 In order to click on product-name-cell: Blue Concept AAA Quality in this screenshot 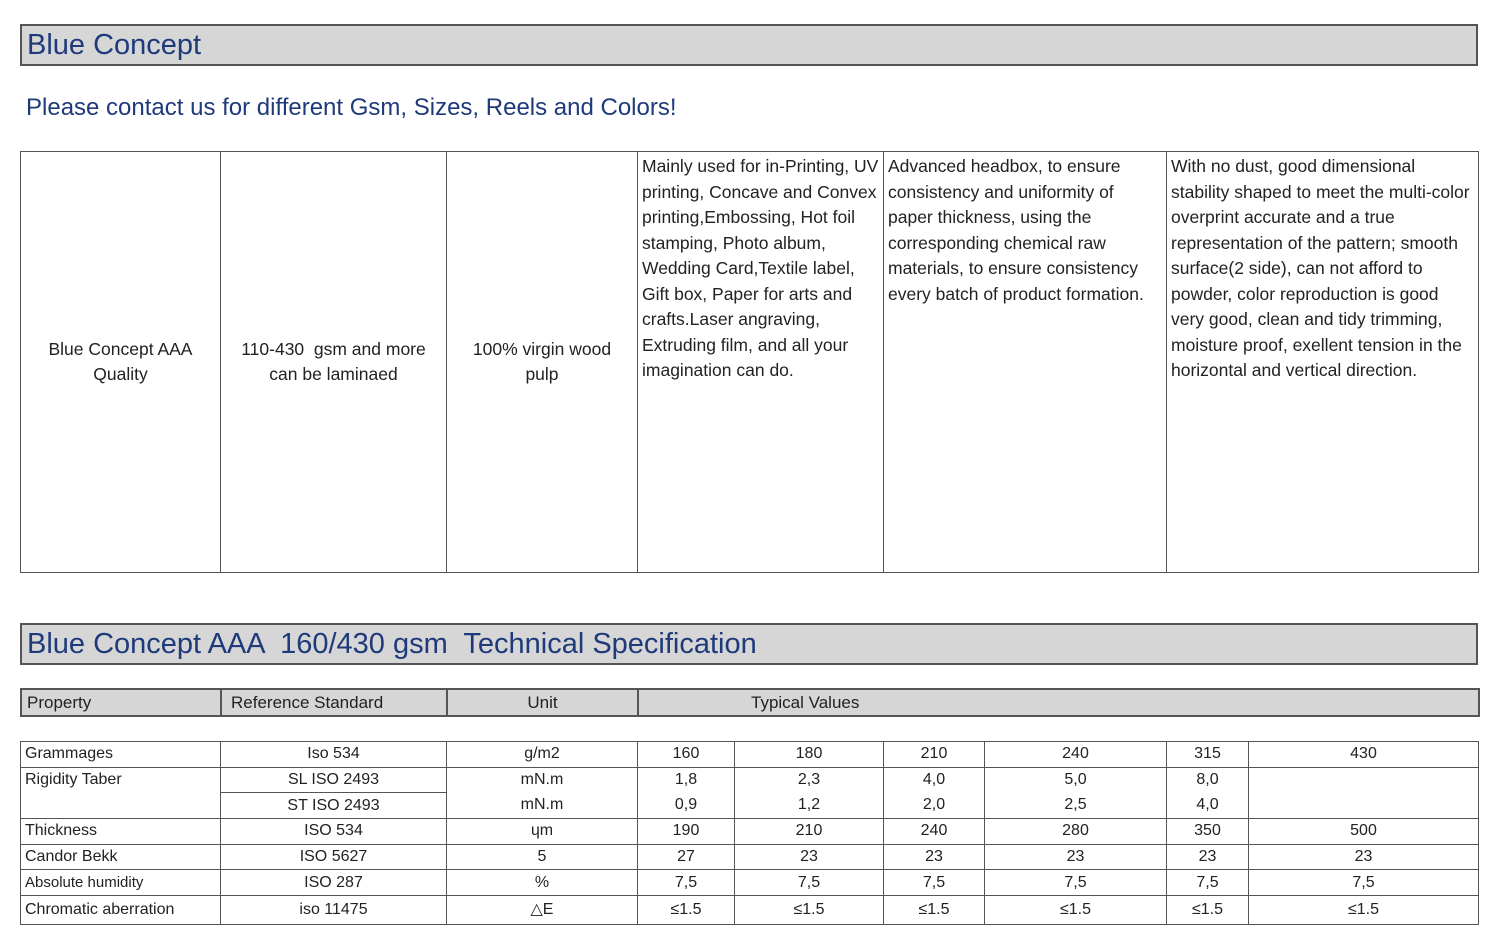, I will do `click(120, 362)`.